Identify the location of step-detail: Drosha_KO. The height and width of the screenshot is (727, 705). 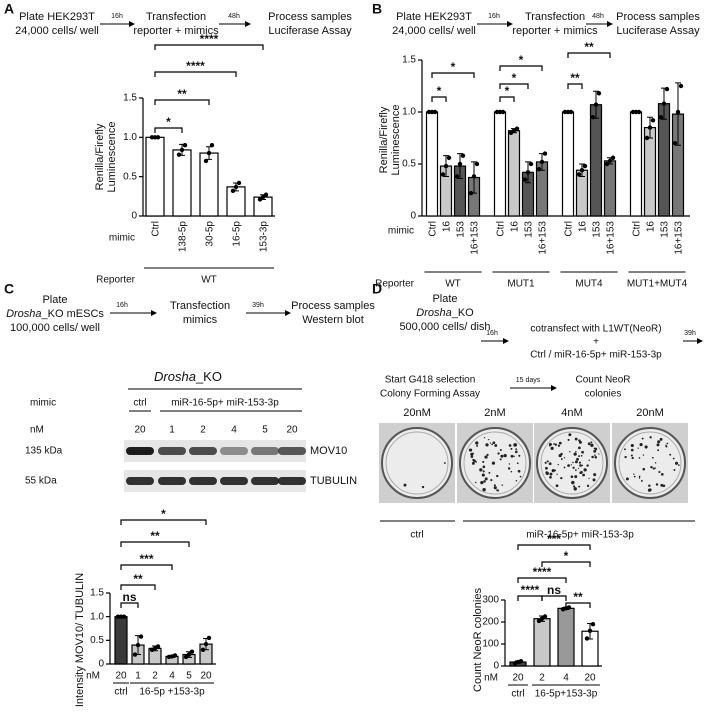
(445, 313).